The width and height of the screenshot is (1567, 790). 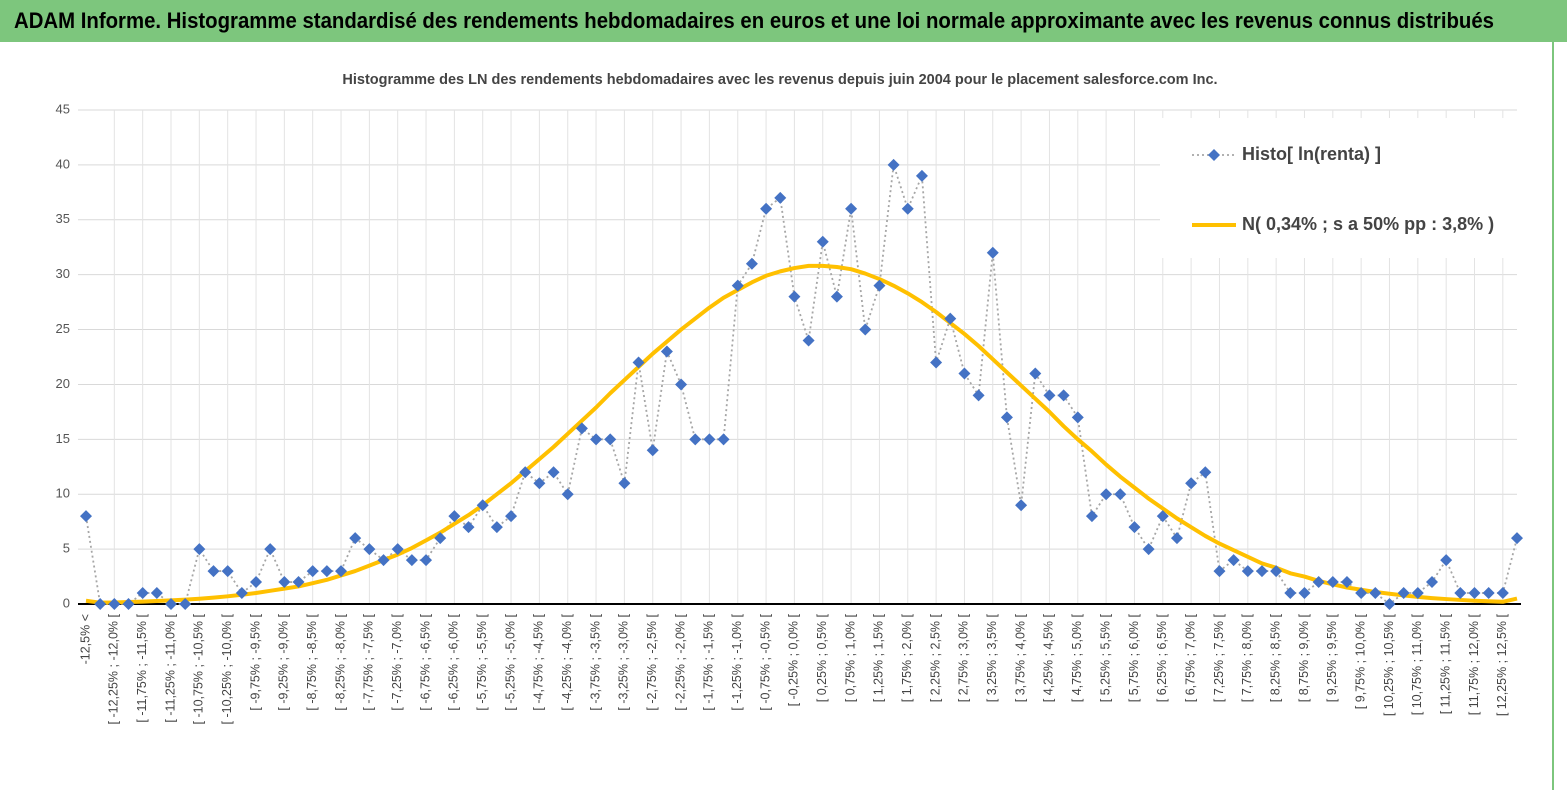 I want to click on x-tick-label: [ 9,75% ; 10,0% [, so click(x=1360, y=661).